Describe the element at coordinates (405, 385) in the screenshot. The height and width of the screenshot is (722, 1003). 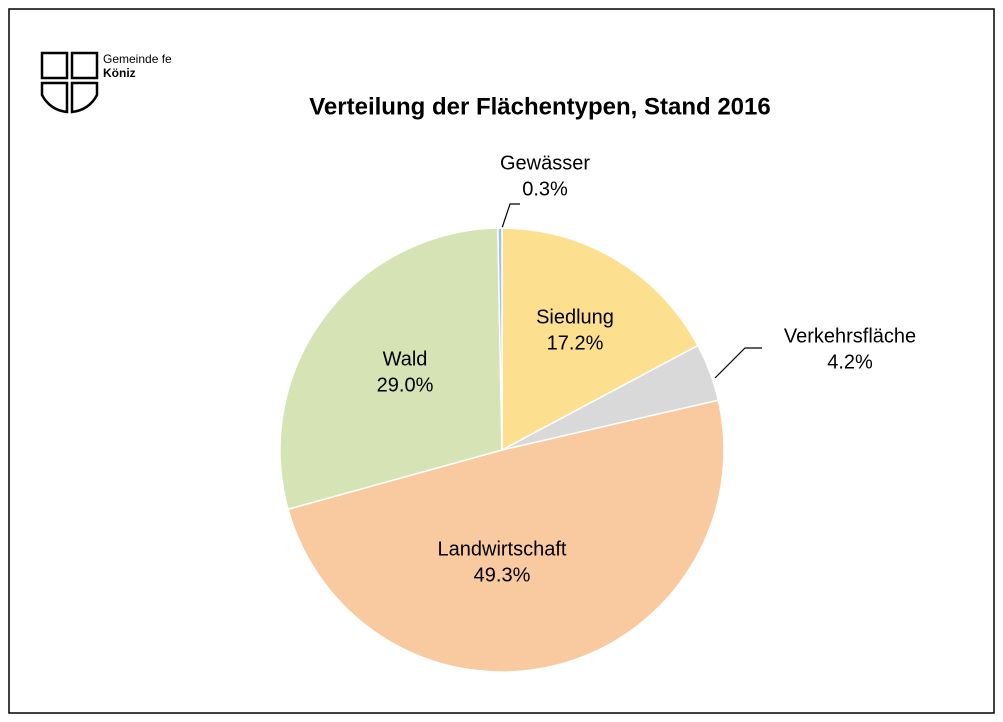
I see `slice-value: 29.0%` at that location.